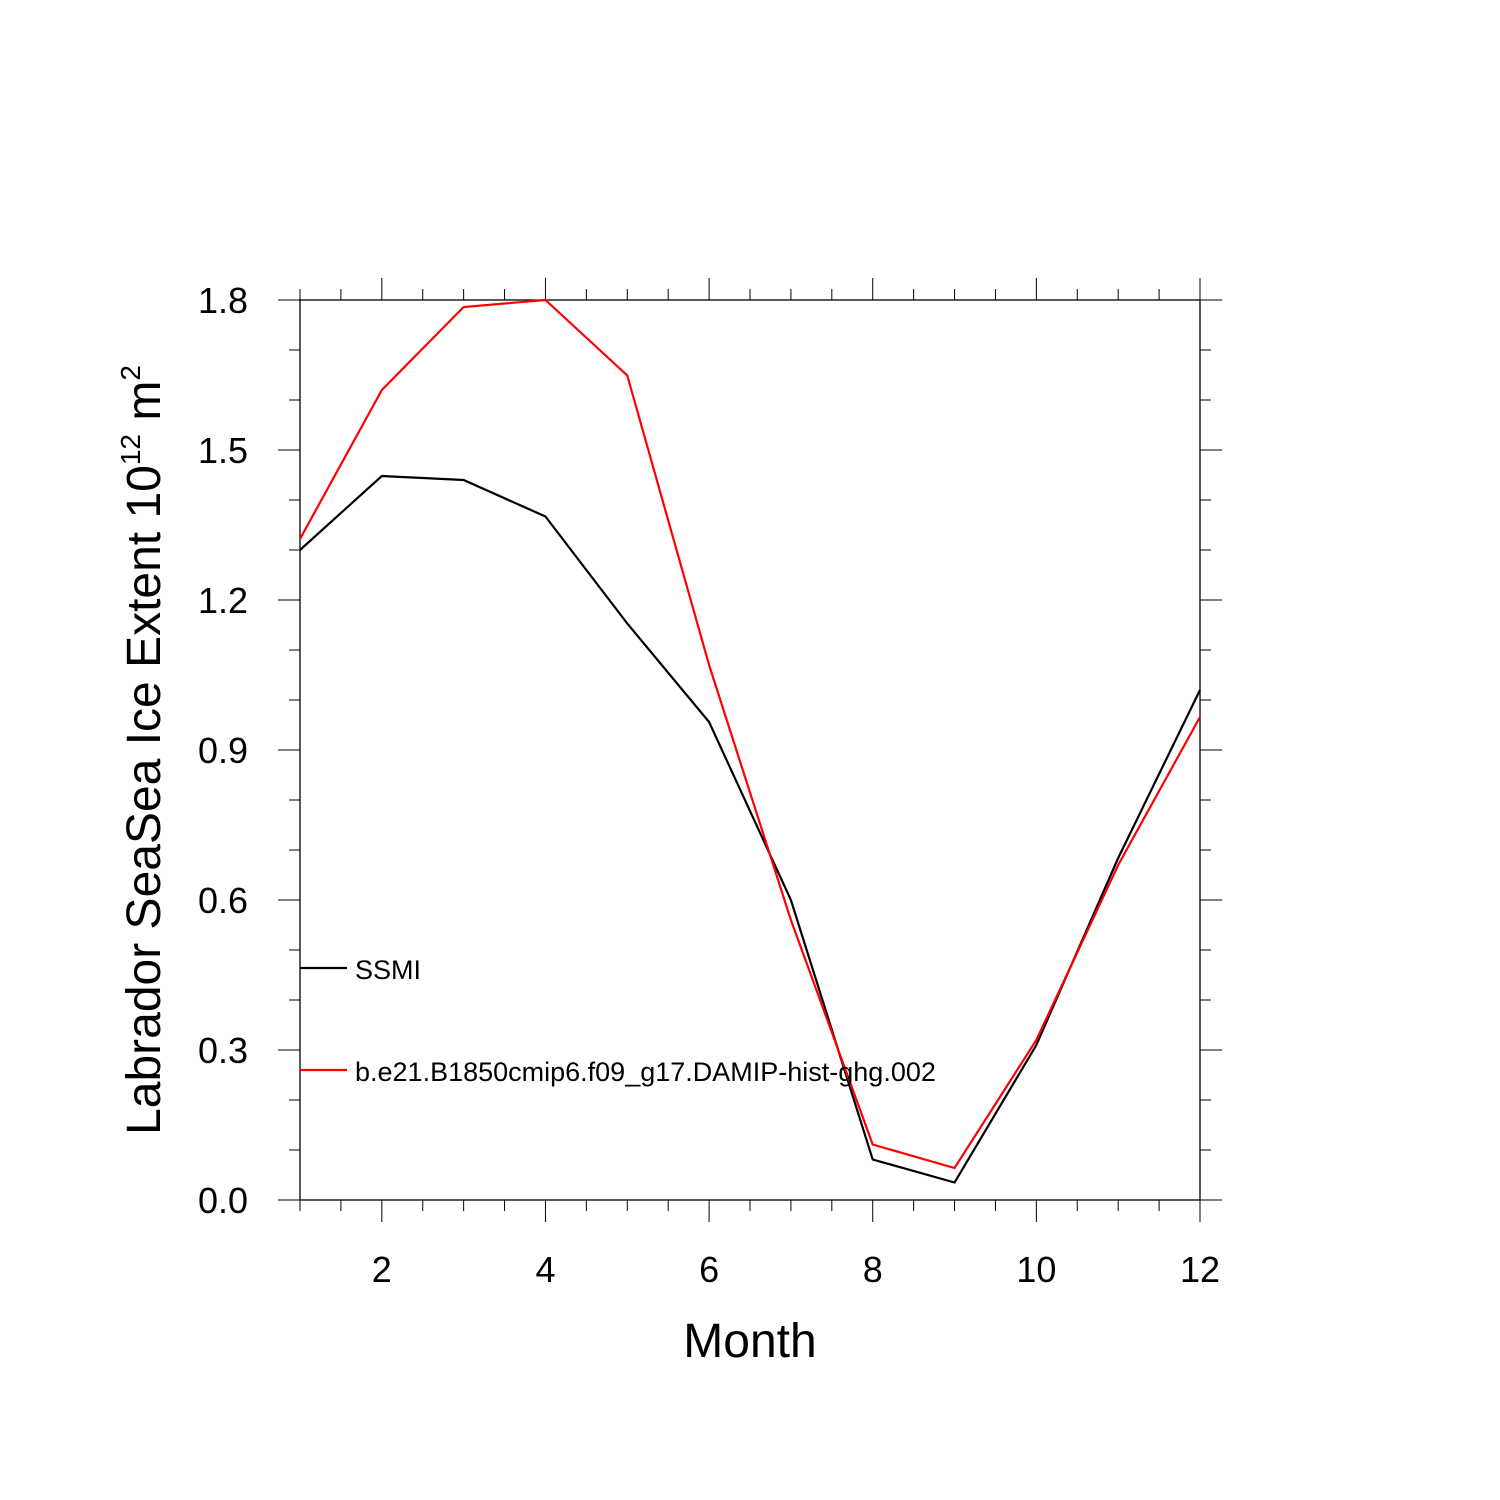 The image size is (1500, 1500). What do you see at coordinates (144, 800) in the screenshot?
I see `y-axis-title-main: Labrador SeaSea Ice Extent 10` at bounding box center [144, 800].